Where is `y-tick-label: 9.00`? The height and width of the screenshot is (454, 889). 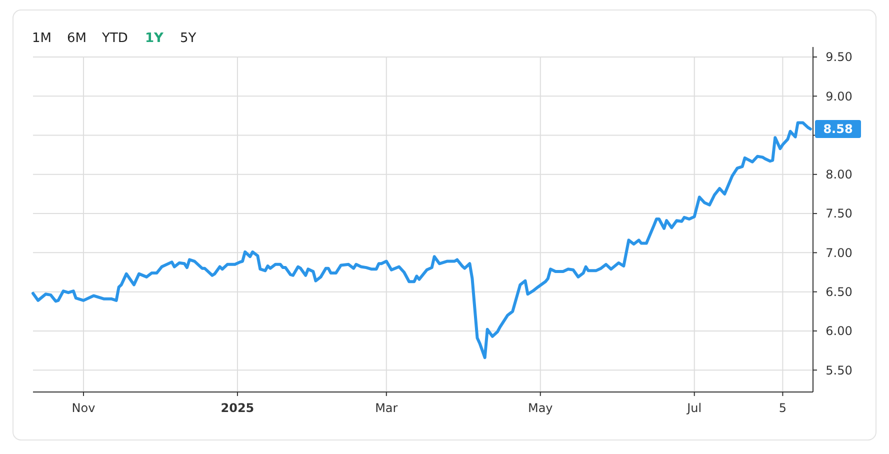 y-tick-label: 9.00 is located at coordinates (839, 96).